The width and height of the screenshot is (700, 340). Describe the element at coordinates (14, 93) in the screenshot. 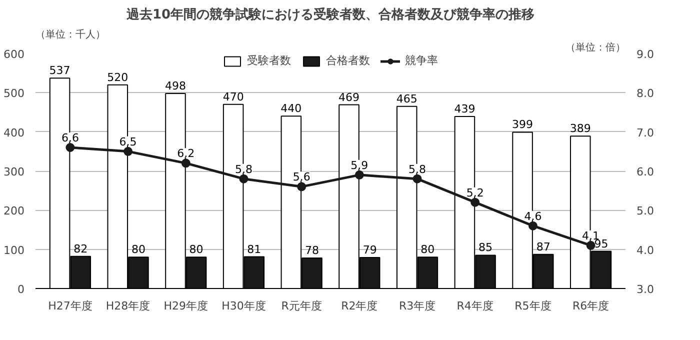

I see `y-tick-label: 500` at that location.